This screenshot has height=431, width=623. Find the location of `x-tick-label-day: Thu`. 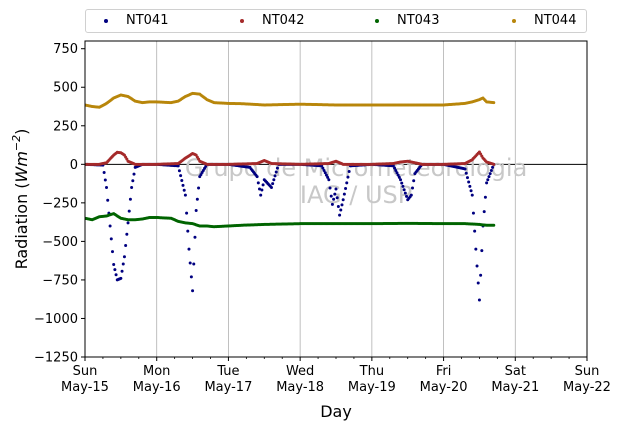

x-tick-label-day: Thu is located at coordinates (371, 371).